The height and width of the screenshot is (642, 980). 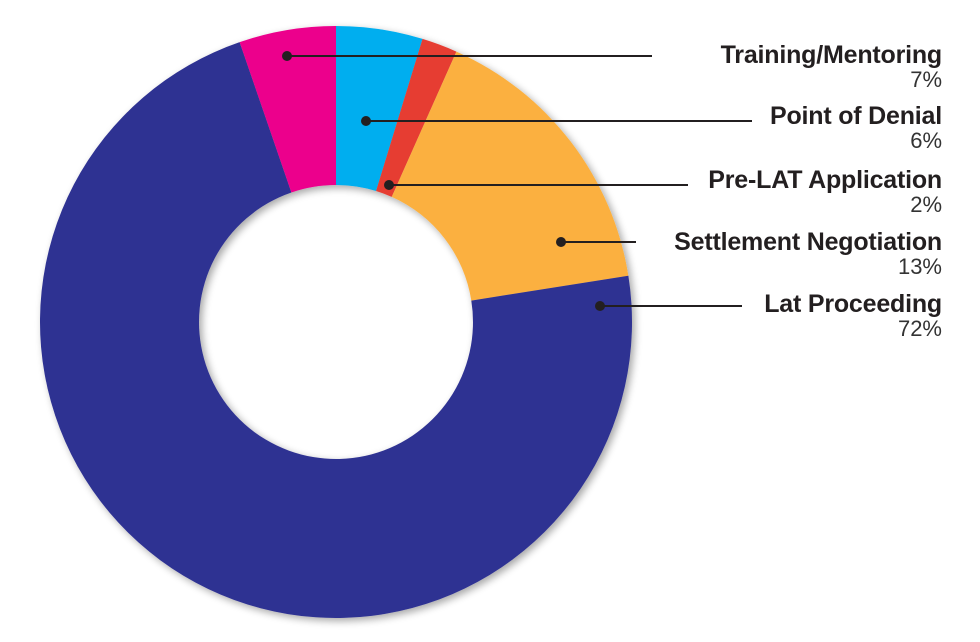 What do you see at coordinates (416, 117) in the screenshot?
I see `slice-pre-lat-application` at bounding box center [416, 117].